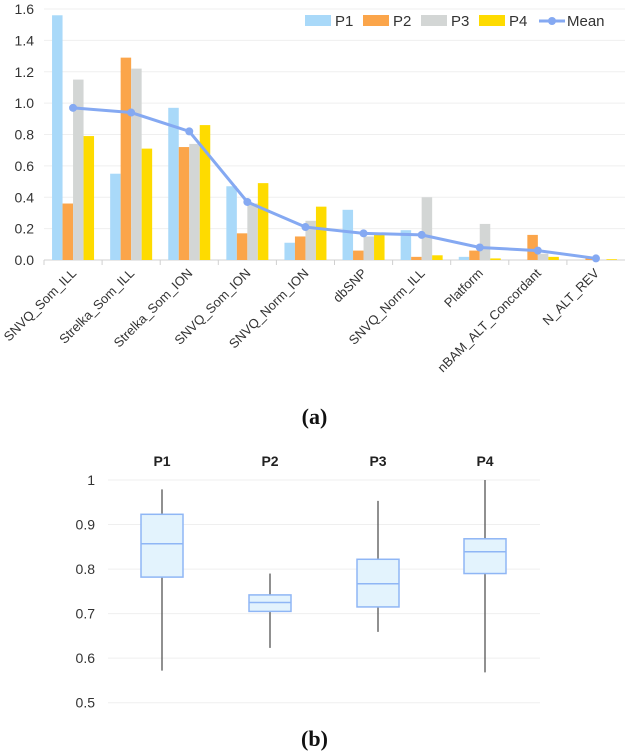 This screenshot has width=629, height=752. Describe the element at coordinates (378, 583) in the screenshot. I see `box-p3` at that location.